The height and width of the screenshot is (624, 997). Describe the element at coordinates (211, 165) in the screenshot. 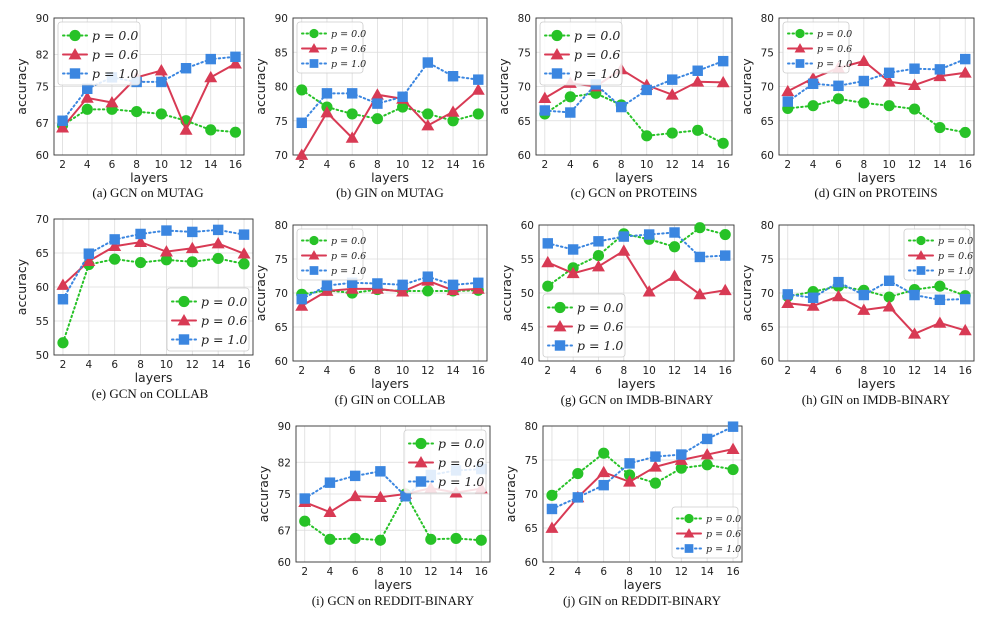

I see `x-tick-label: 14` at that location.